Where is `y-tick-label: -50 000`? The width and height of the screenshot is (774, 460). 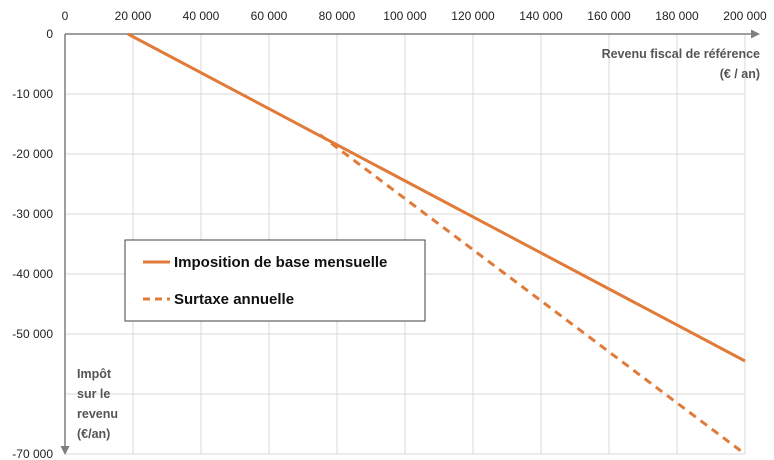
y-tick-label: -50 000 is located at coordinates (32, 334).